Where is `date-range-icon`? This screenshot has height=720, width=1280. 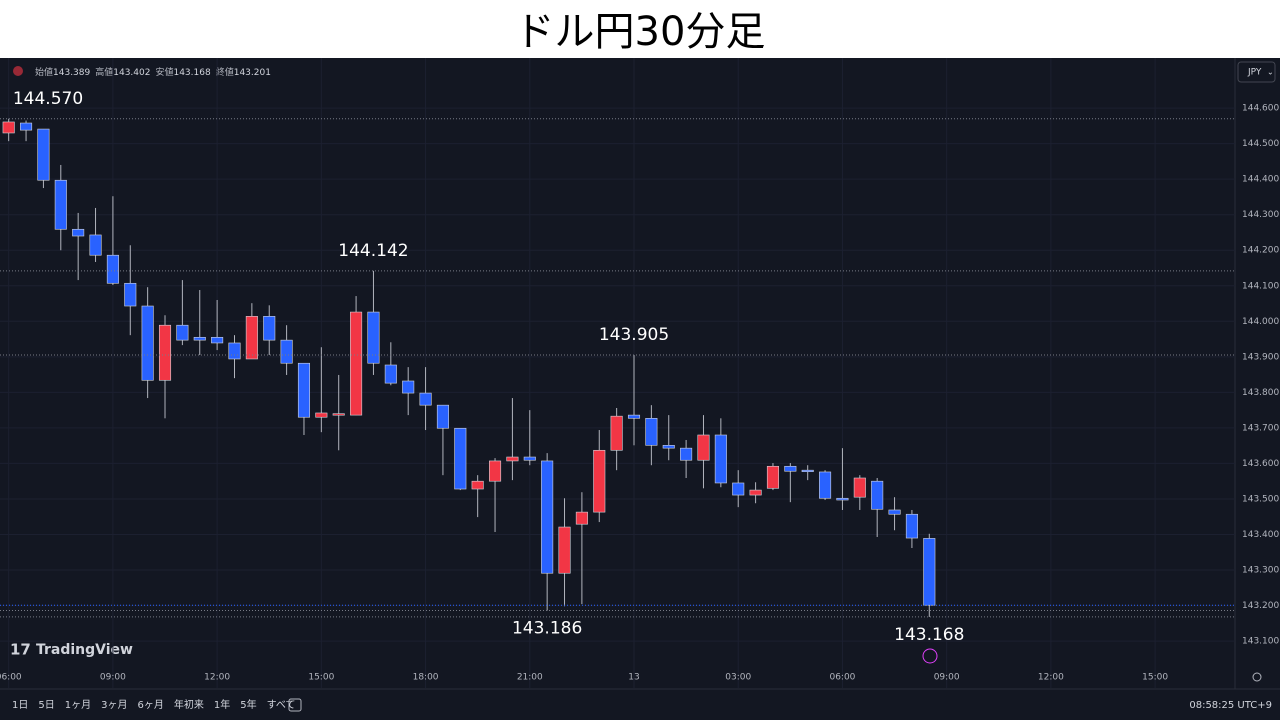 date-range-icon is located at coordinates (295, 705).